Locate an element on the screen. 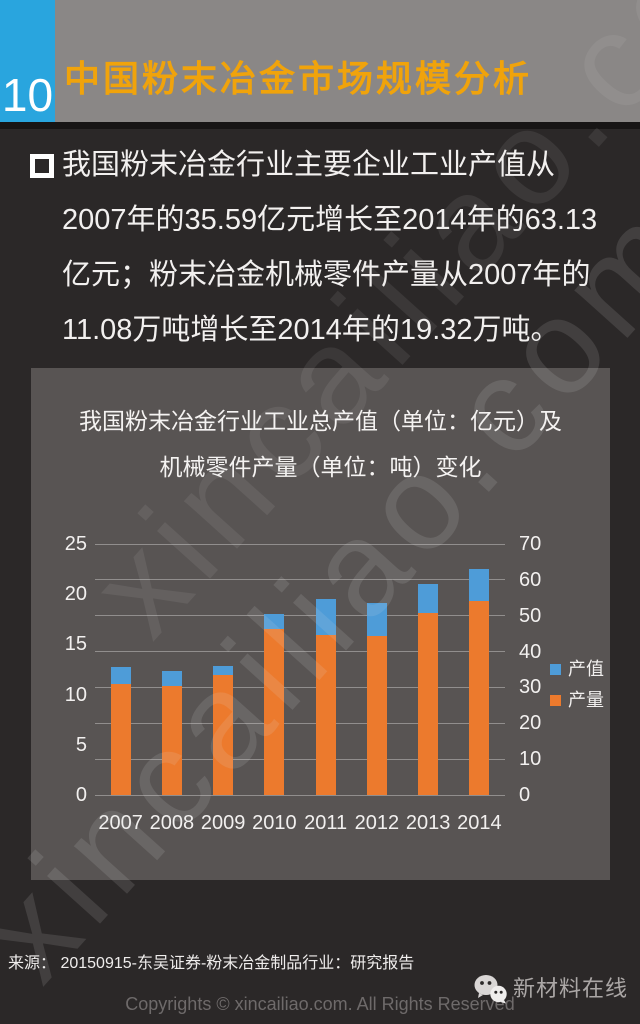 This screenshot has width=640, height=1024. right-axis-tick-label: 70 is located at coordinates (530, 544).